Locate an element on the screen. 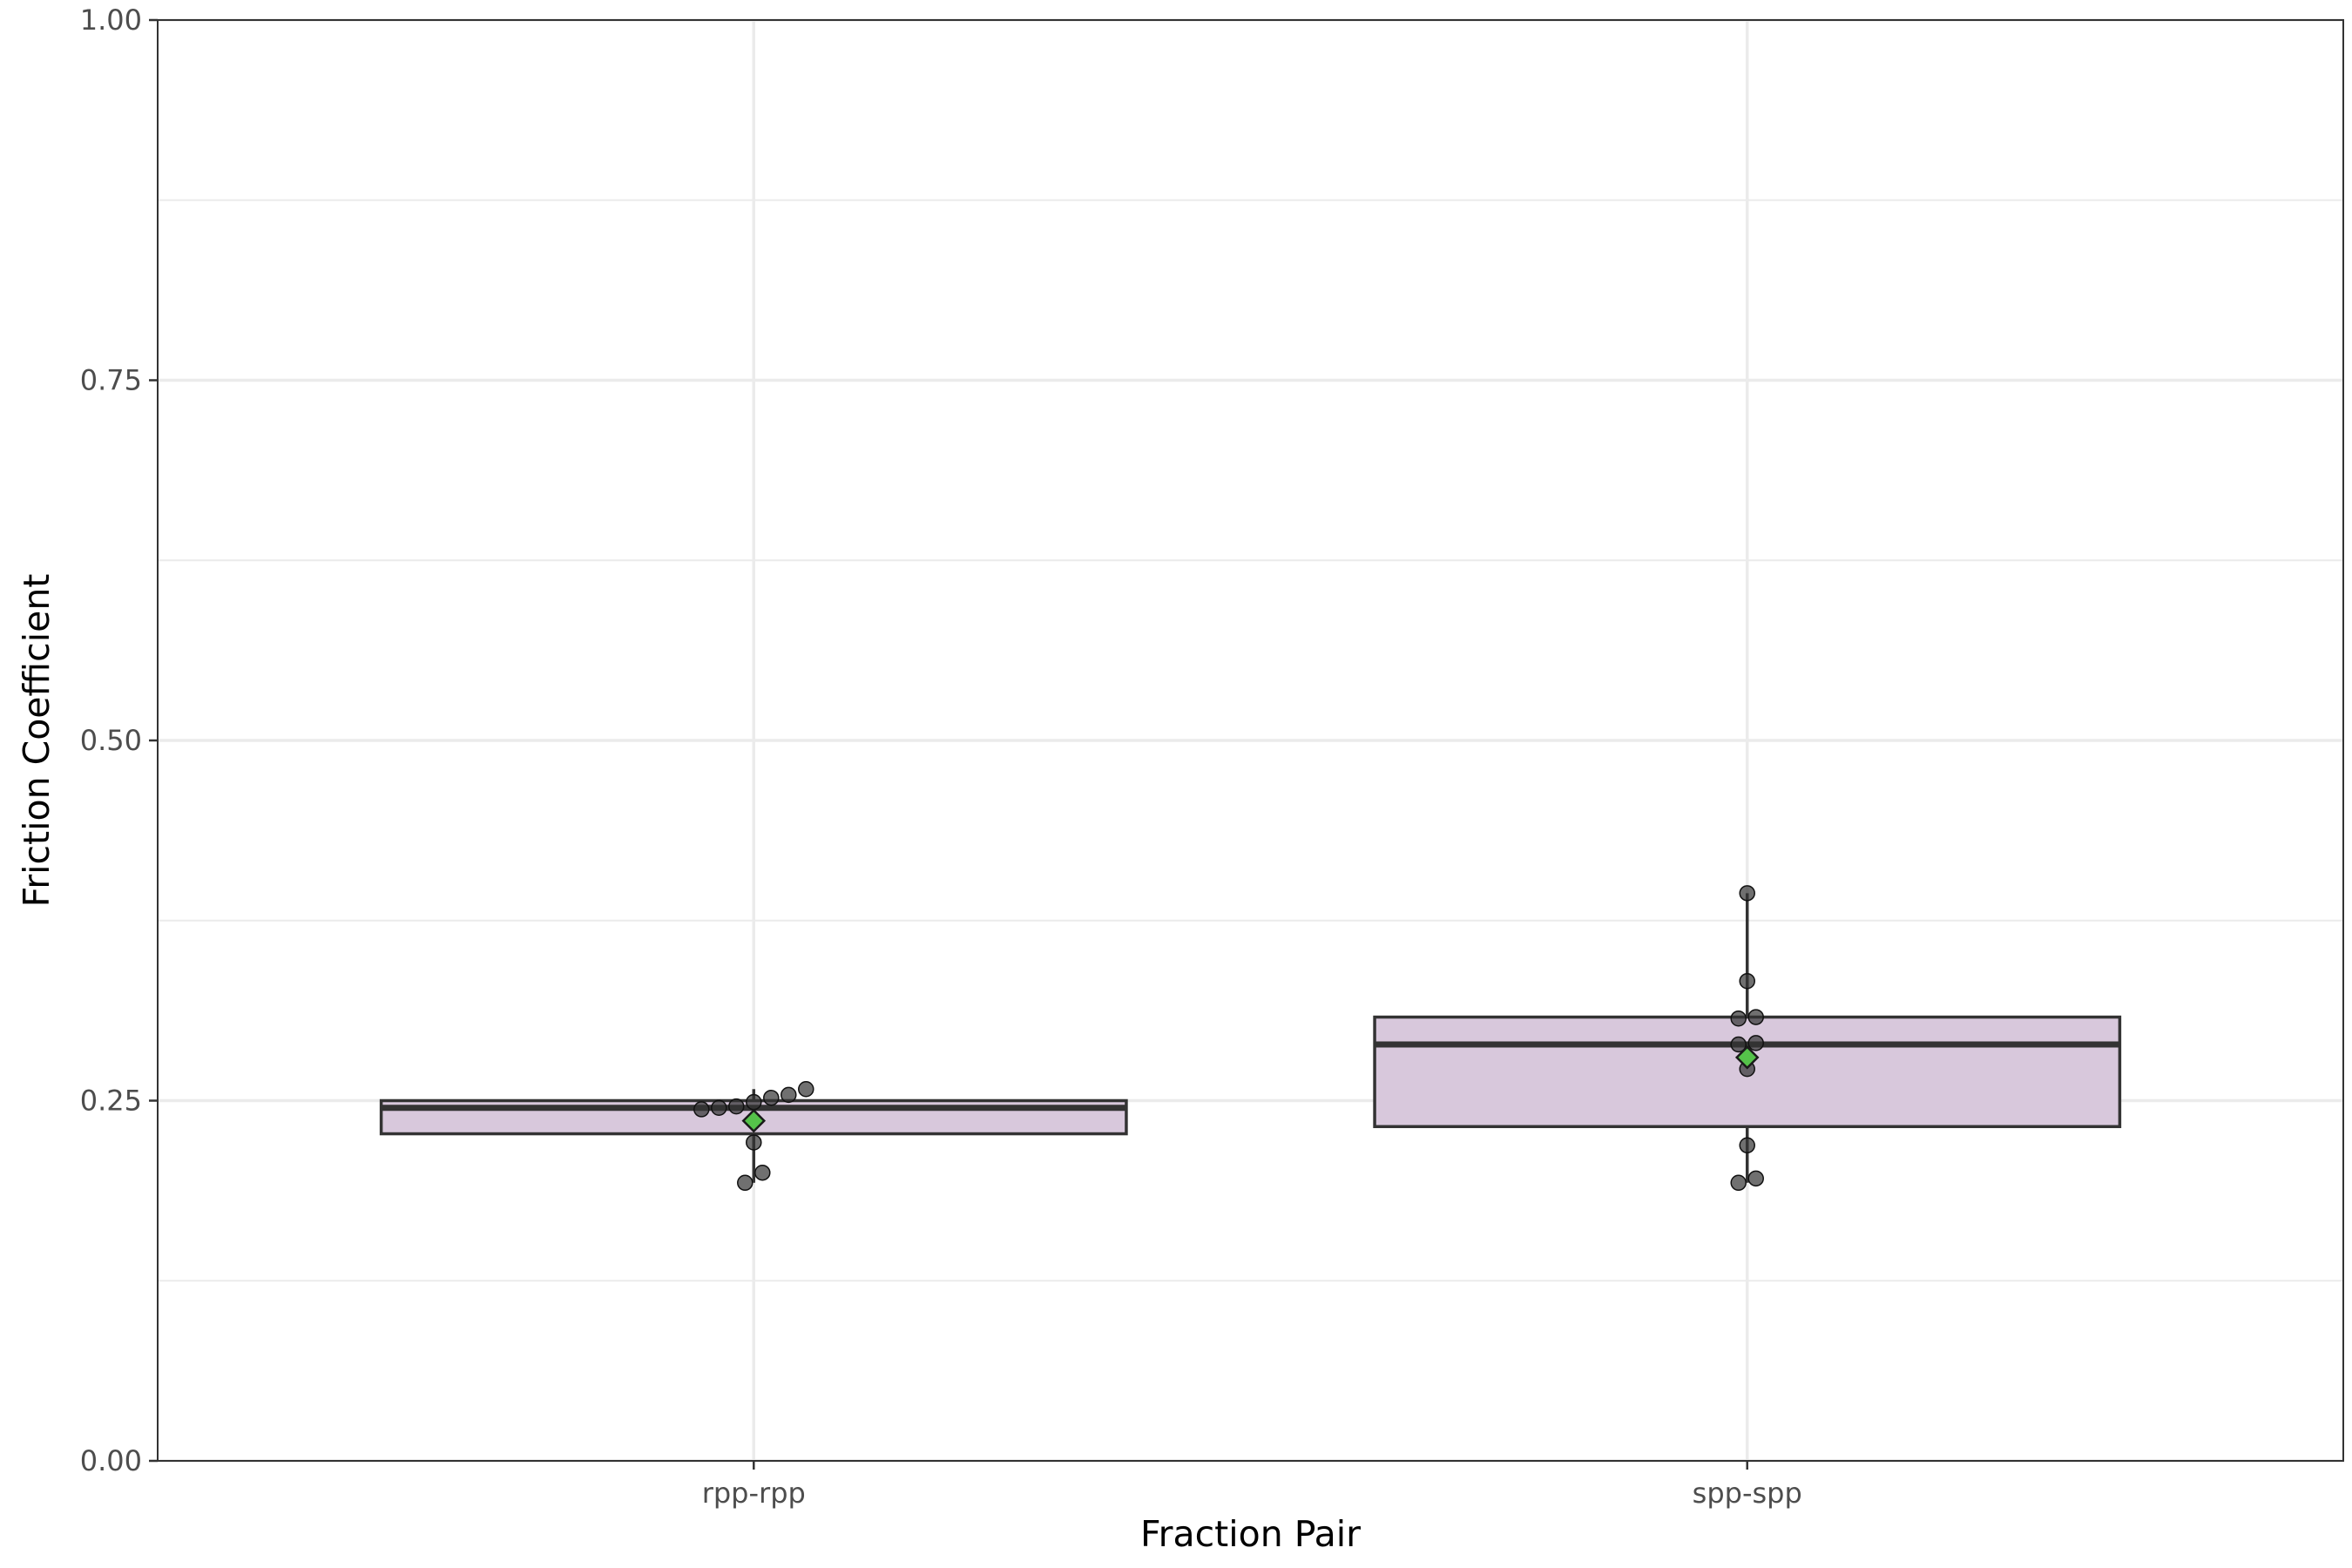  x-axis-title: Fraction Pair is located at coordinates (1250, 1534).